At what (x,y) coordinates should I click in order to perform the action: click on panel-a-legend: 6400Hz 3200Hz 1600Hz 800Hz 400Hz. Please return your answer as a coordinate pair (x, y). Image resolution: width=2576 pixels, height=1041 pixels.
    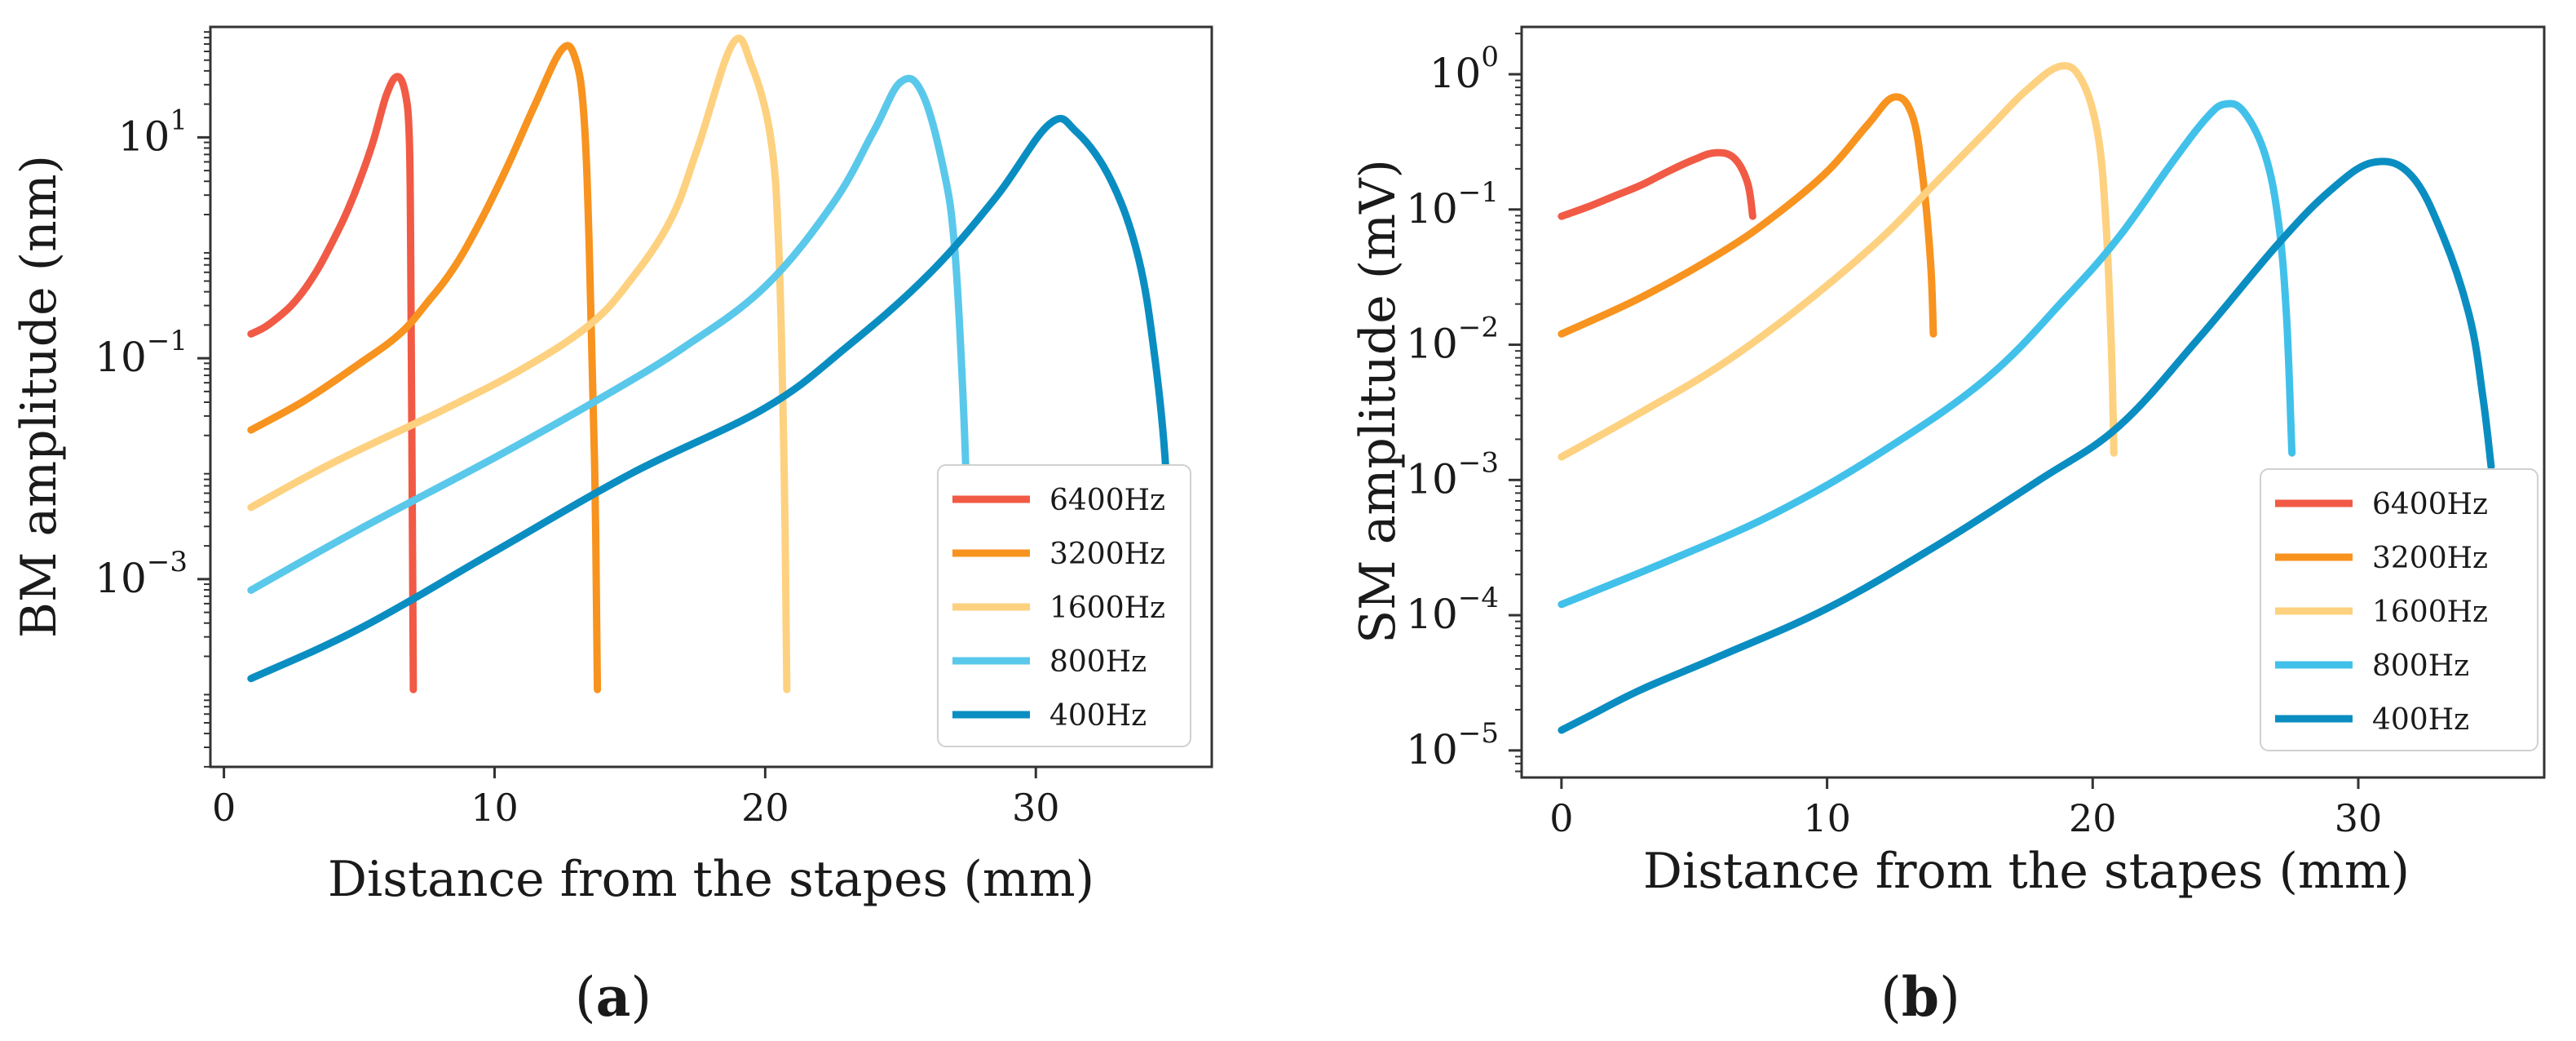
    Looking at the image, I should click on (1064, 605).